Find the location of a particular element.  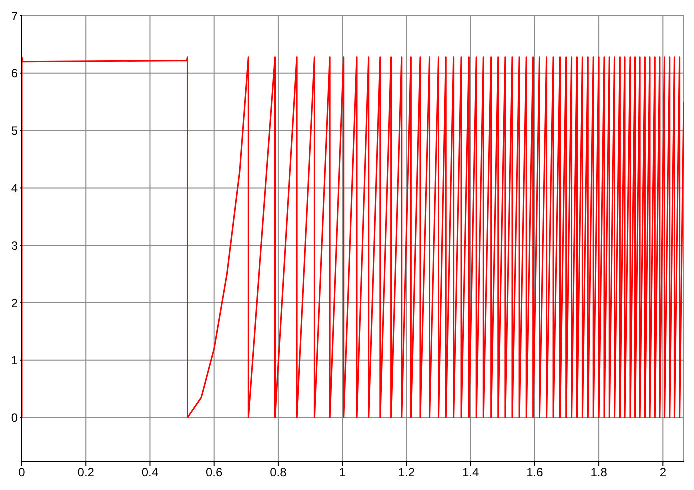

x-tick-label: 1.4 is located at coordinates (471, 473).